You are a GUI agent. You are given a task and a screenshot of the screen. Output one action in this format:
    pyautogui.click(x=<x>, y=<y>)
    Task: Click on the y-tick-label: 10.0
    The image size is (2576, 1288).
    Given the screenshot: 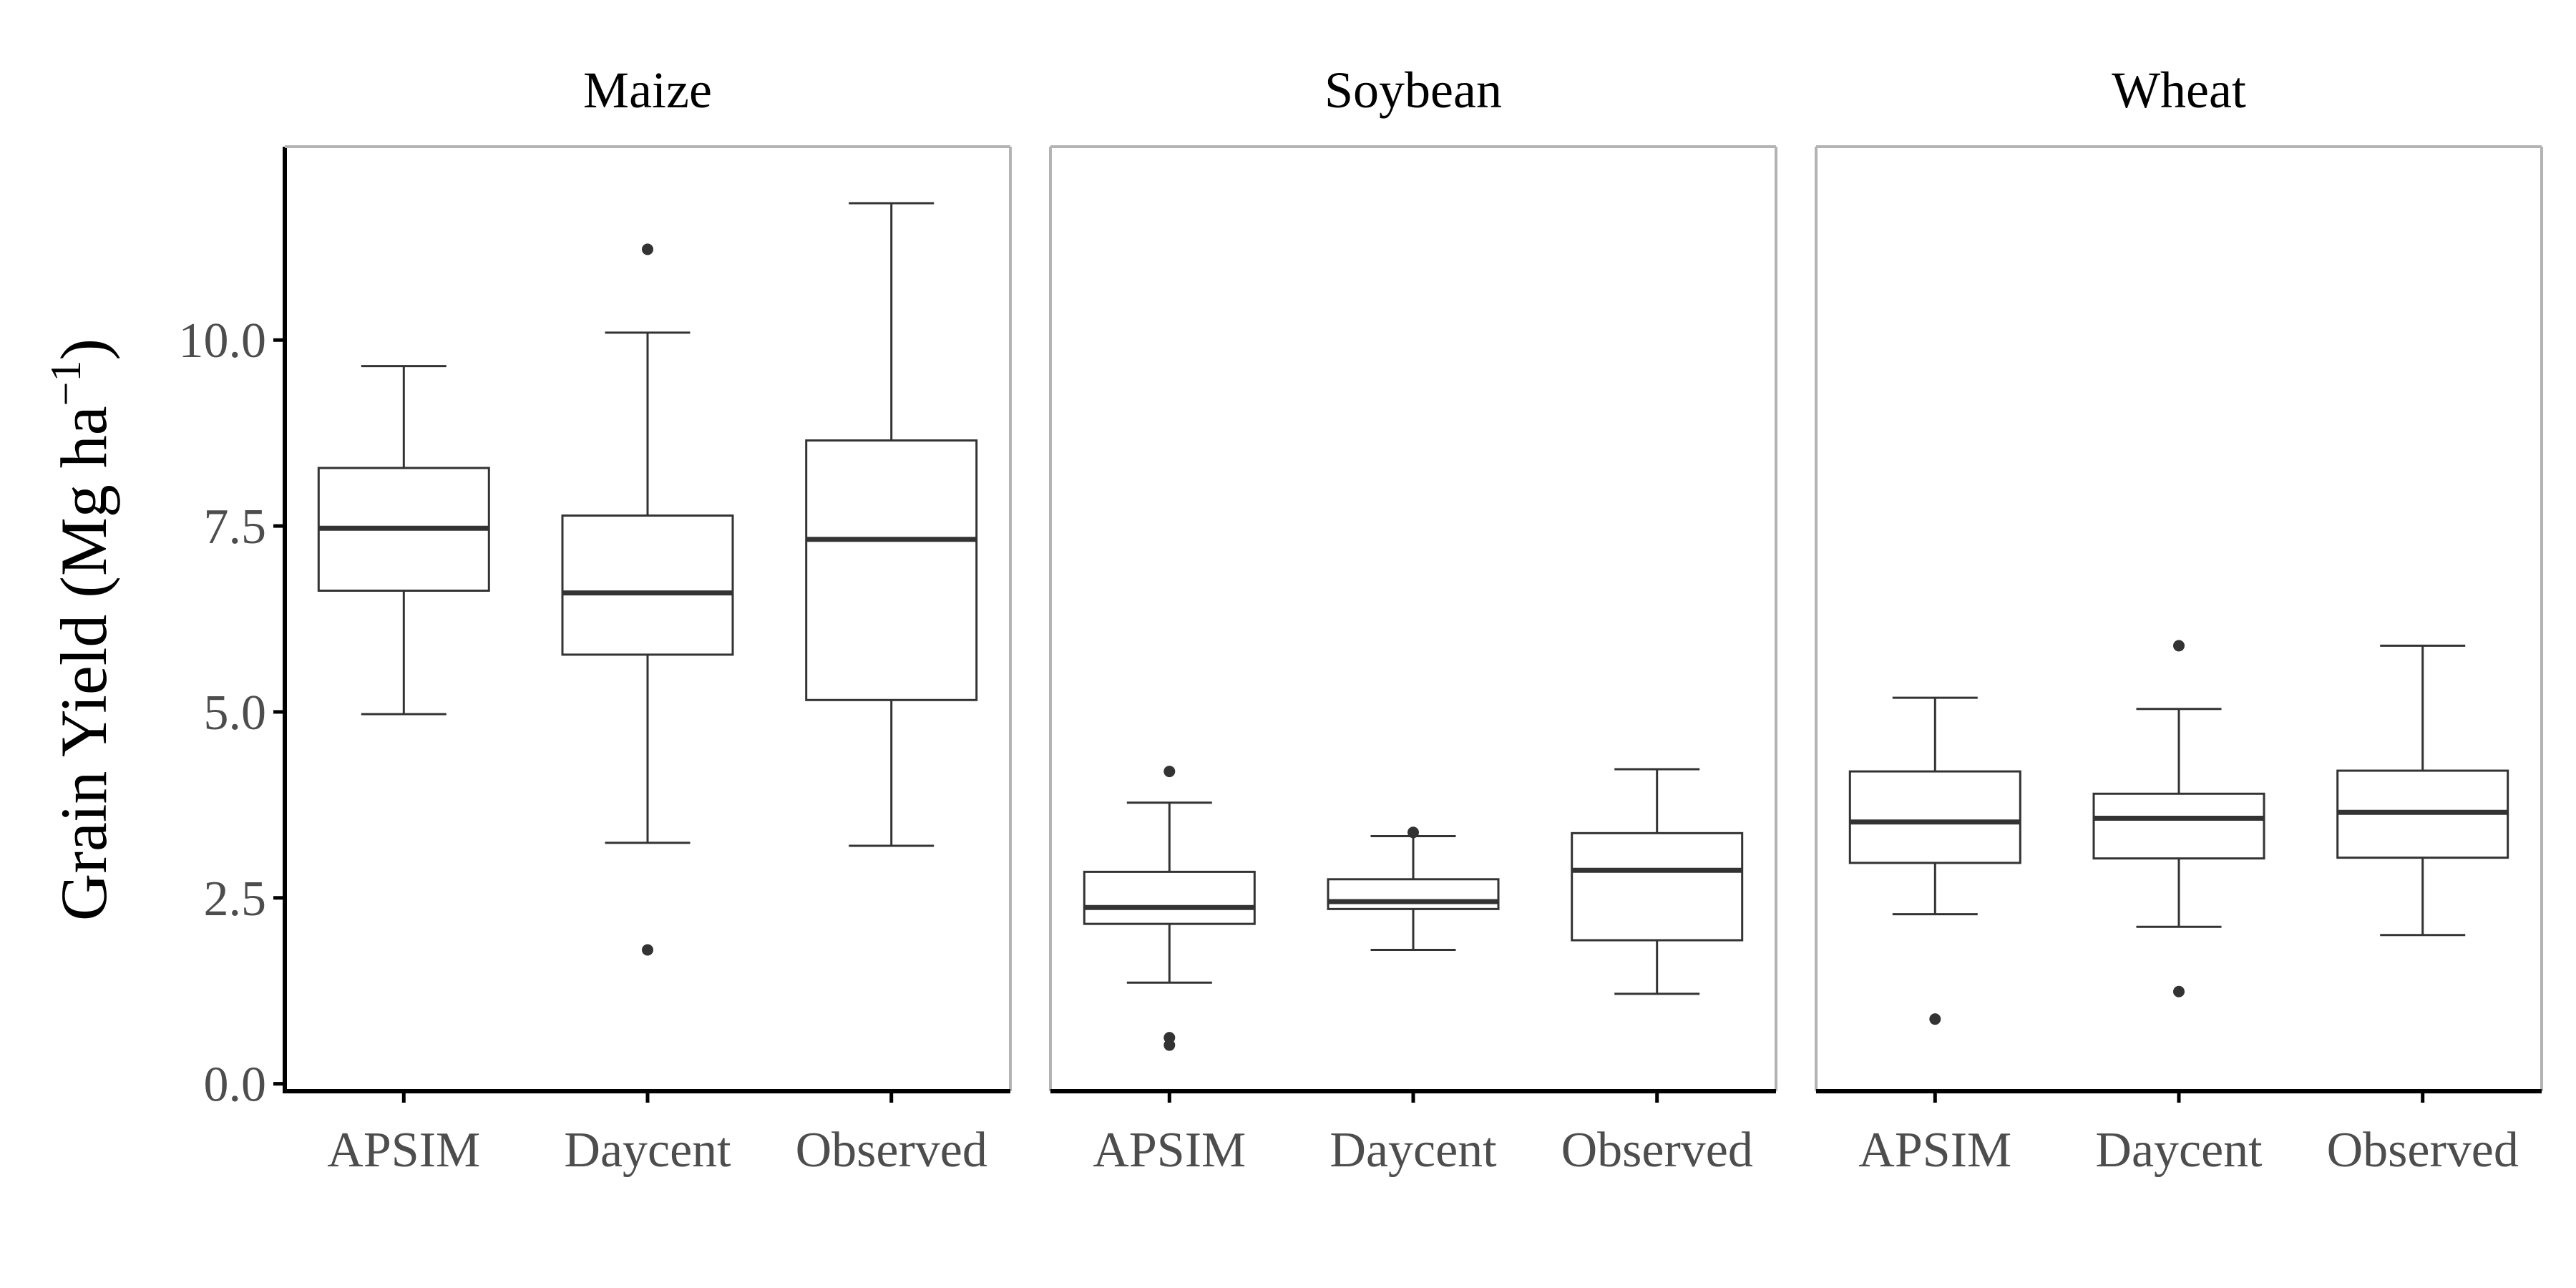 What is the action you would take?
    pyautogui.click(x=223, y=341)
    